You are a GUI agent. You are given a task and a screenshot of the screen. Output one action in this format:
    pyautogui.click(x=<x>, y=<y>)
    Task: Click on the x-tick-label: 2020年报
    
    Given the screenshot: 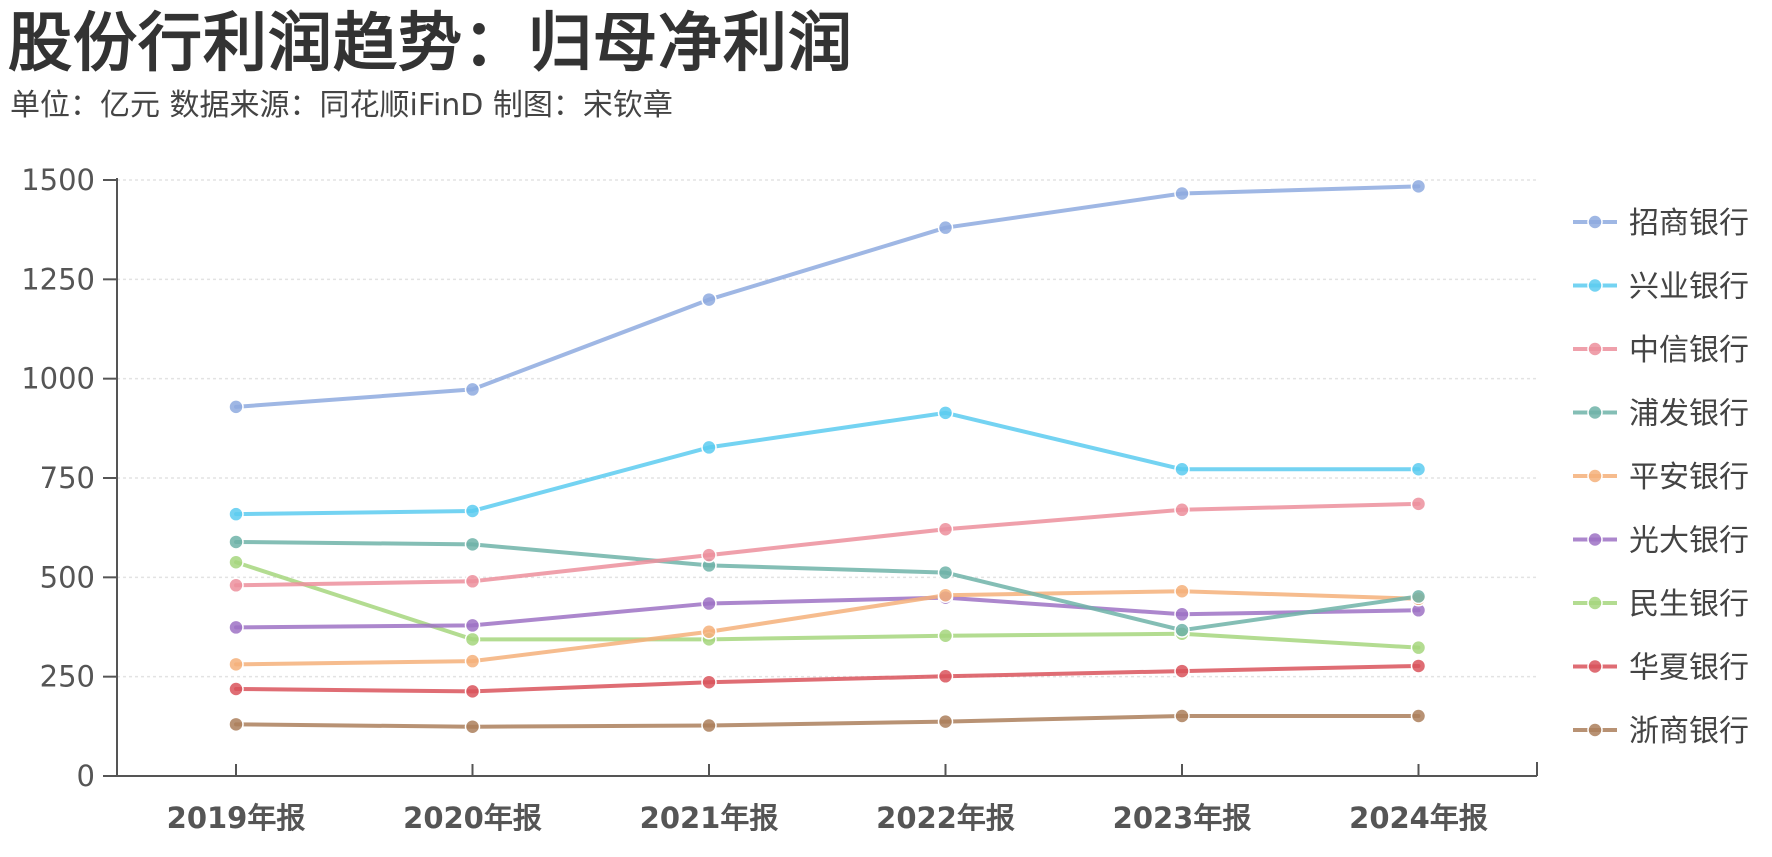 What is the action you would take?
    pyautogui.click(x=472, y=818)
    